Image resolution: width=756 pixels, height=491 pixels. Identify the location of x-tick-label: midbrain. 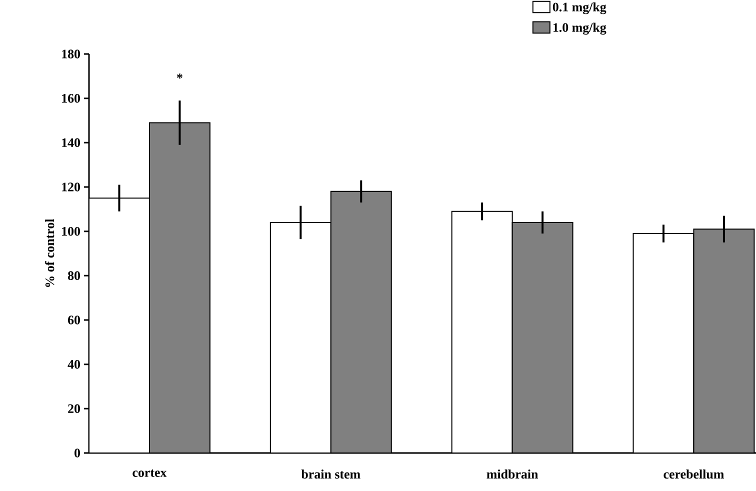
(512, 474).